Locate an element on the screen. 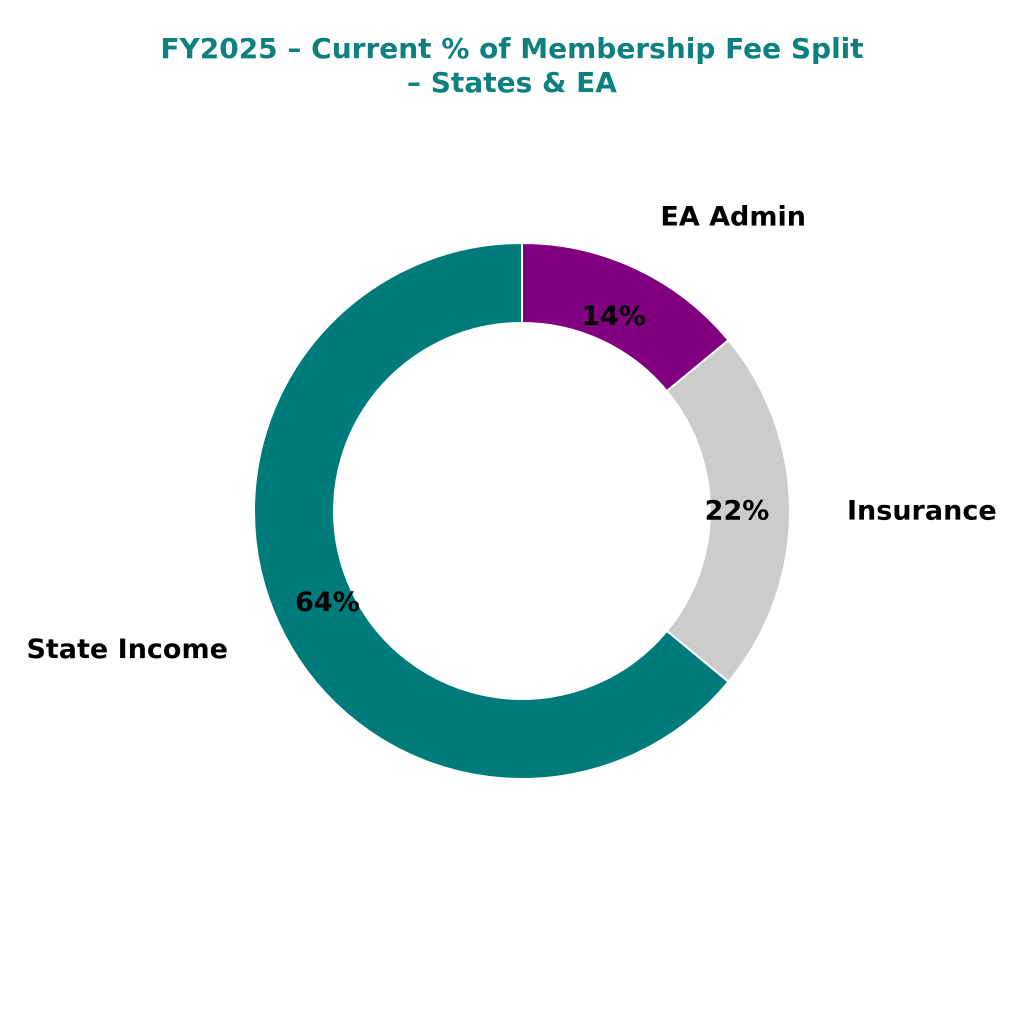 This screenshot has height=1024, width=1024. slice-label-insurance: Insurance is located at coordinates (922, 511).